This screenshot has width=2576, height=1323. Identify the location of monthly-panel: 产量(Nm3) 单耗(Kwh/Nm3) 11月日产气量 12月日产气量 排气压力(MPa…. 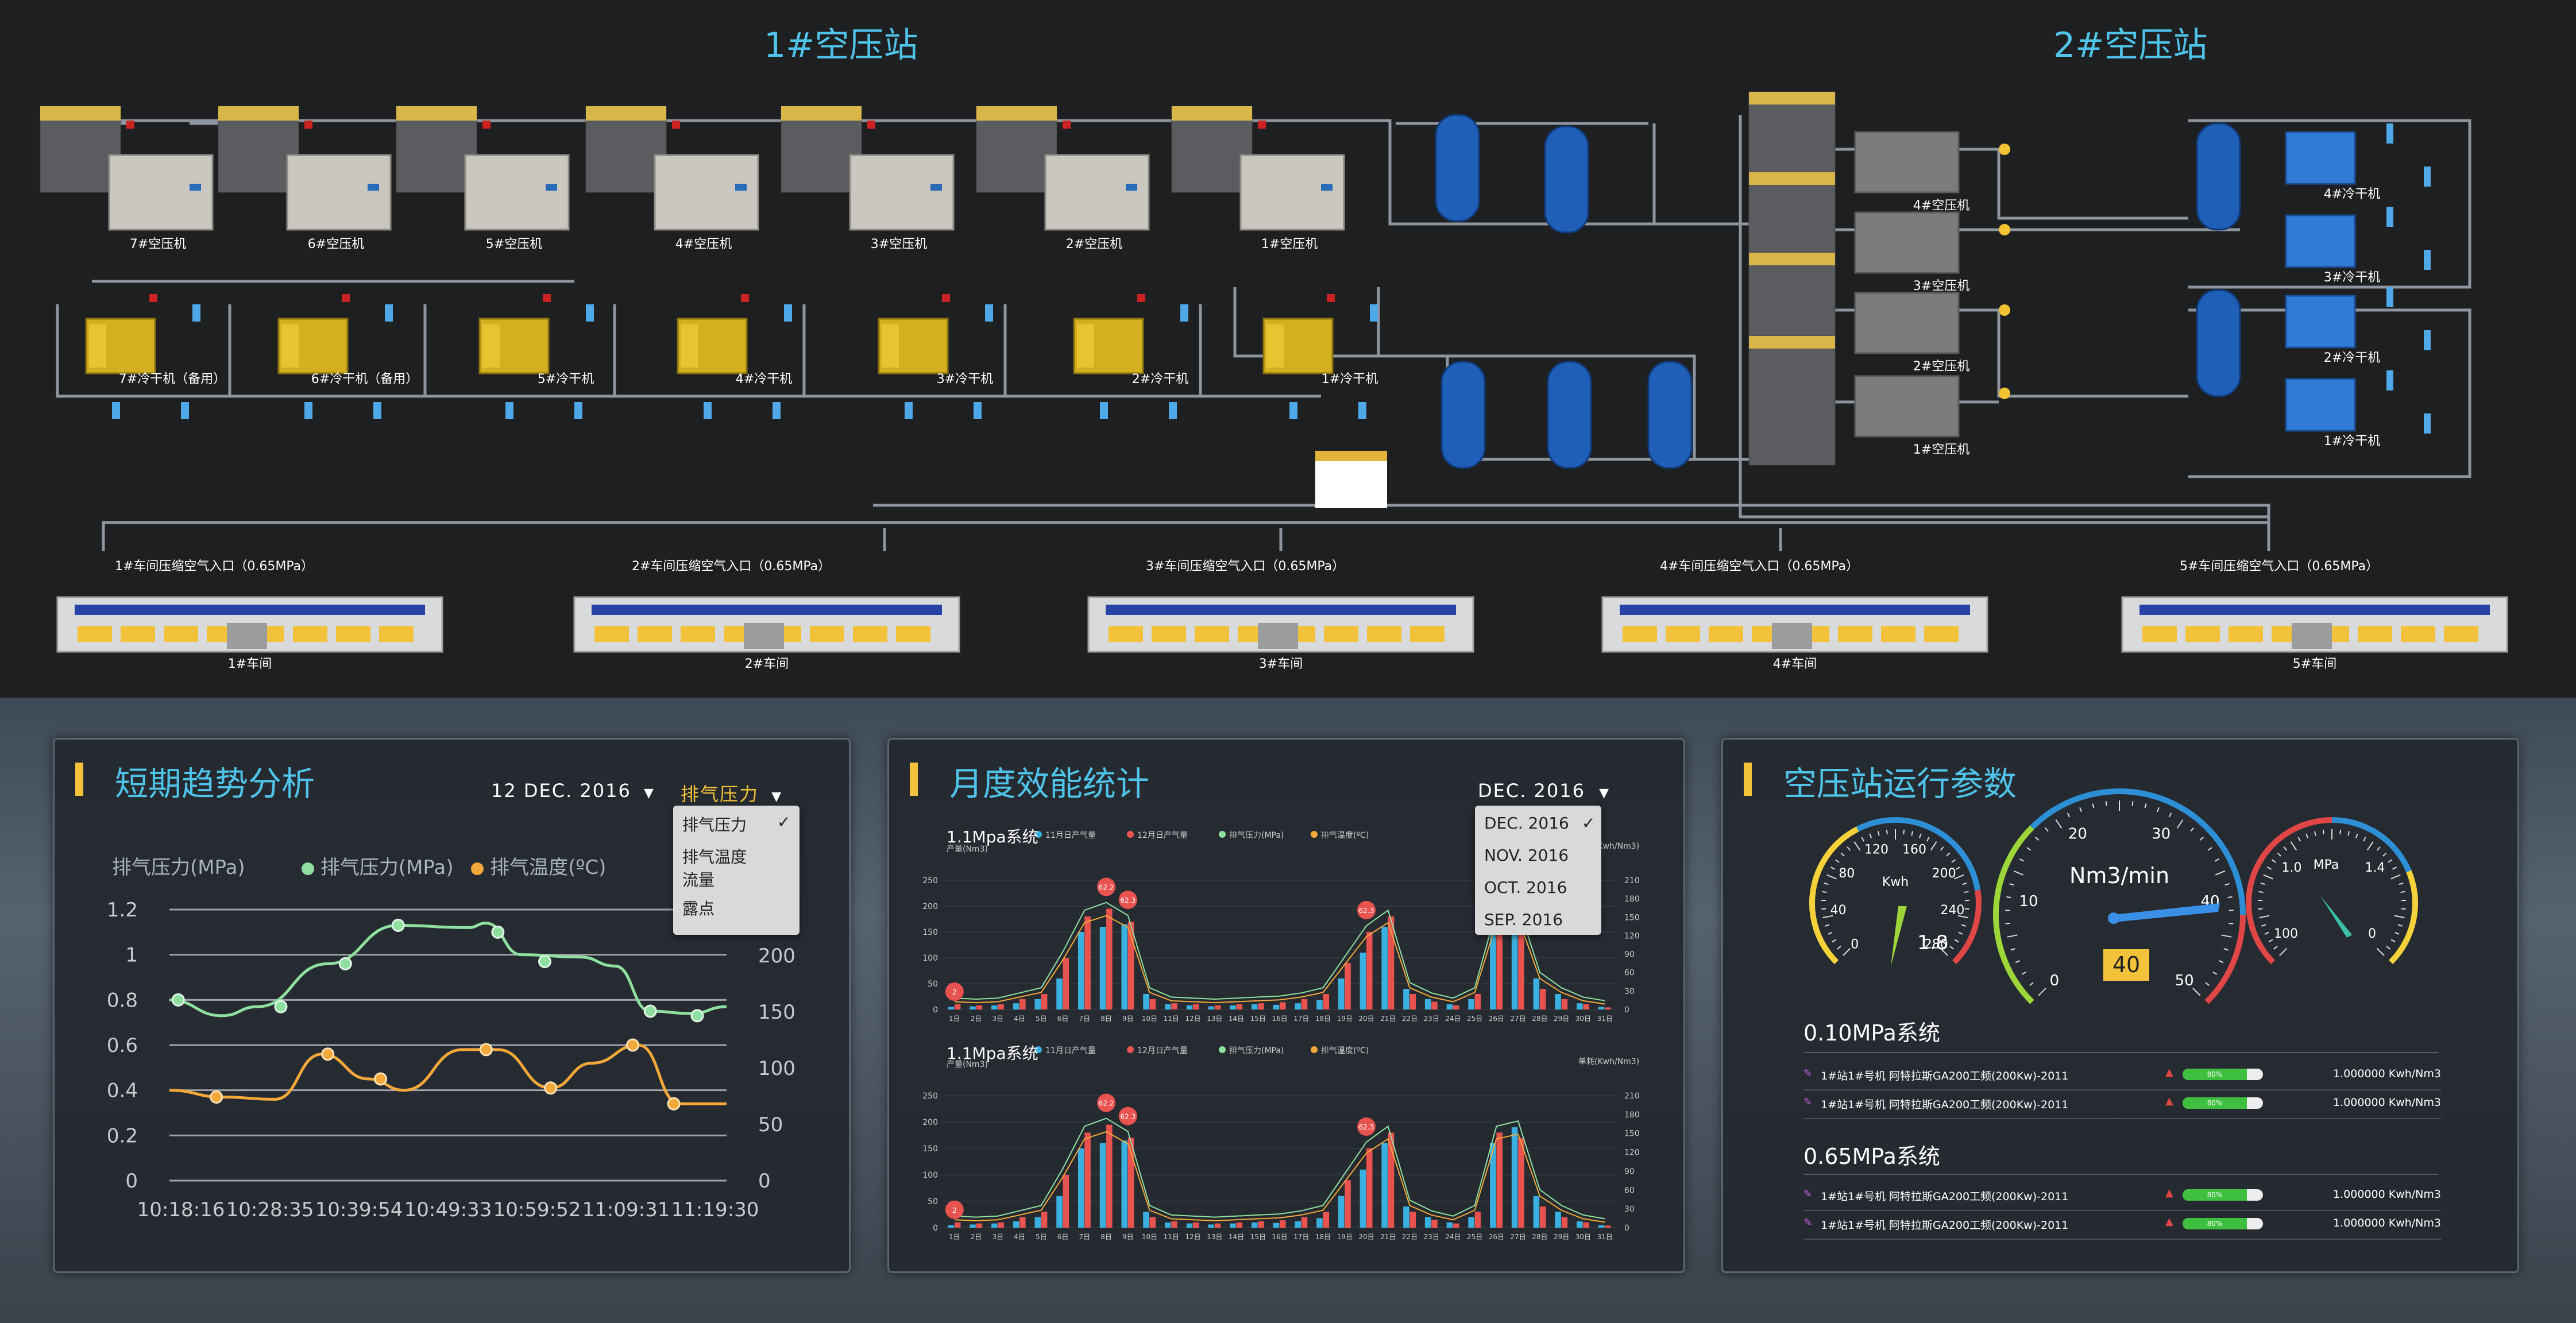
(1286, 1005).